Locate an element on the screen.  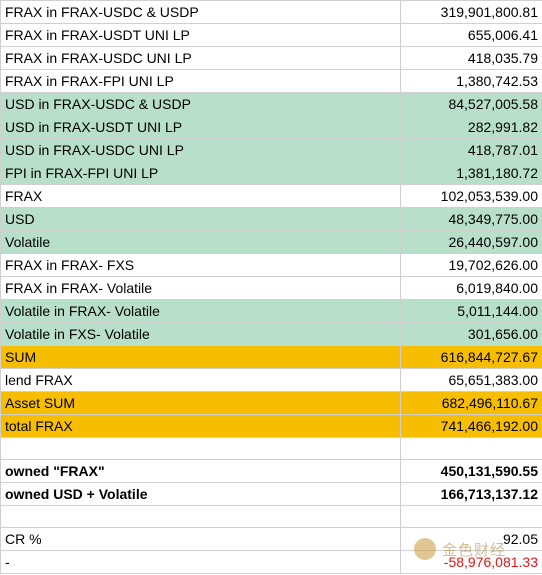
row-label-cell: Volatile in FRAX- Volatile is located at coordinates (200, 311).